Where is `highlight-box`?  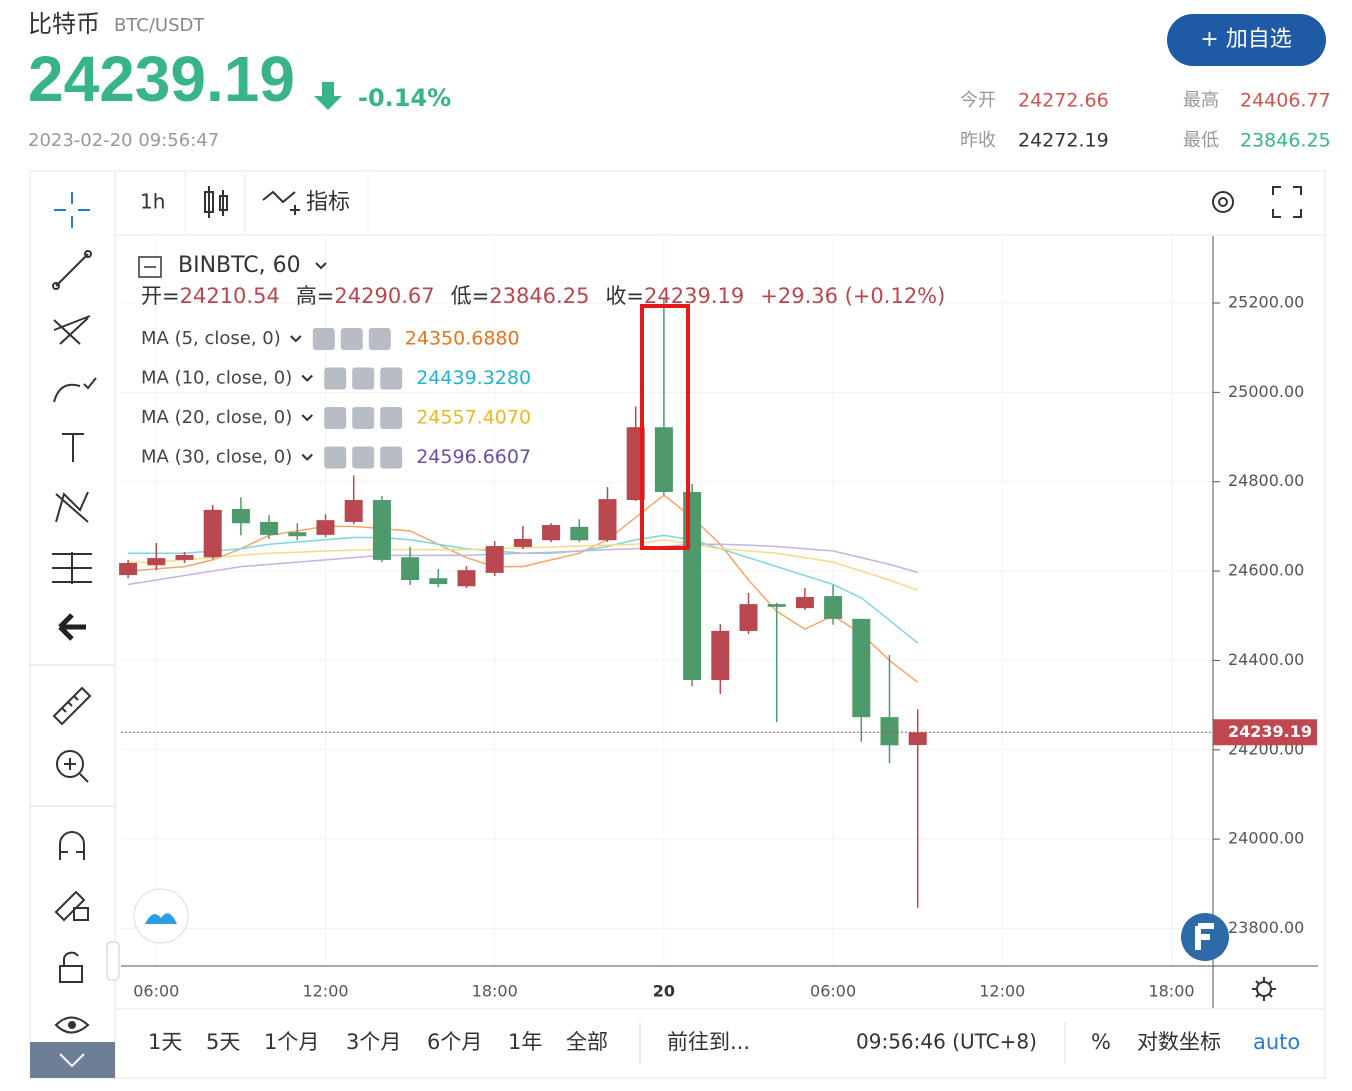 highlight-box is located at coordinates (665, 427).